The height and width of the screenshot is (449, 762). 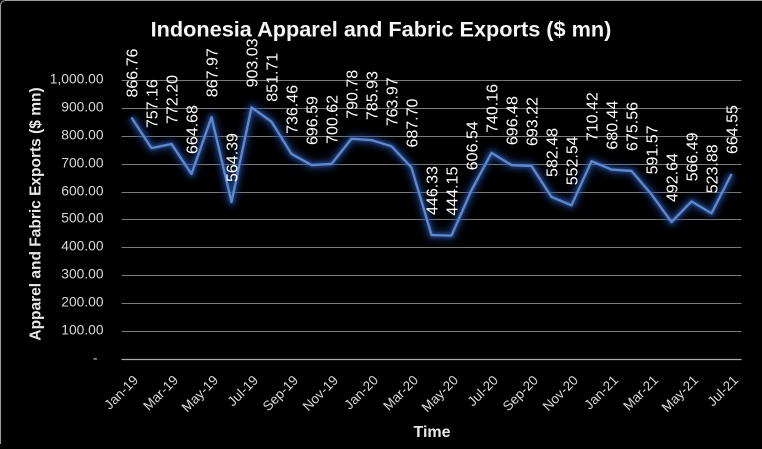 I want to click on svg-text: 687.70, so click(x=413, y=123).